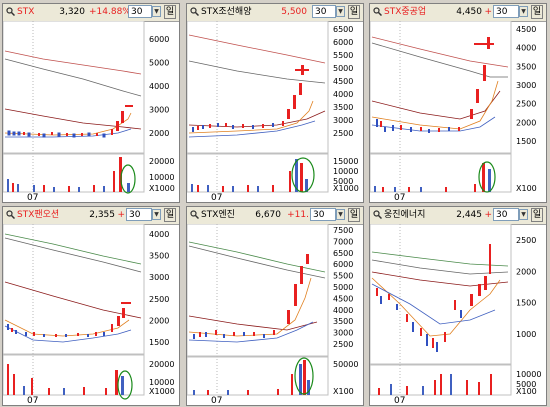 The image size is (550, 407). I want to click on stock-name: STX엔진, so click(218, 215).